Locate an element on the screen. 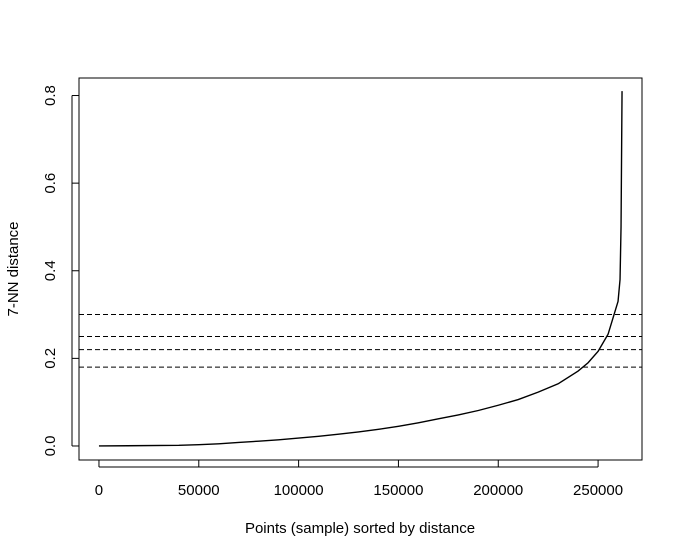  reference-lines is located at coordinates (360, 341).